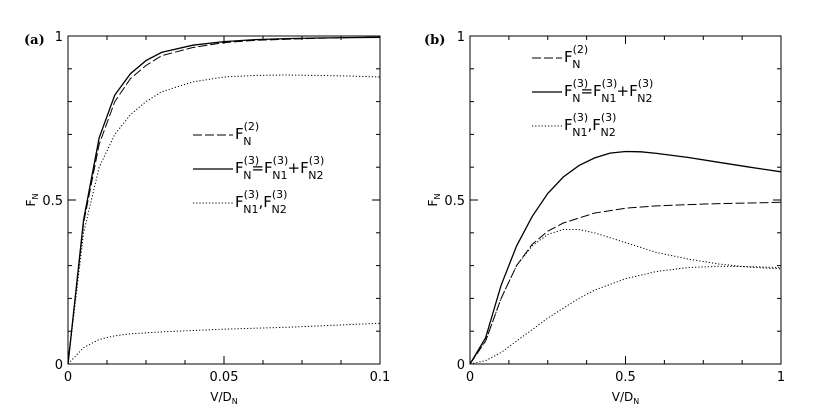 The image size is (830, 414). I want to click on x-tick-label: 1, so click(781, 377).